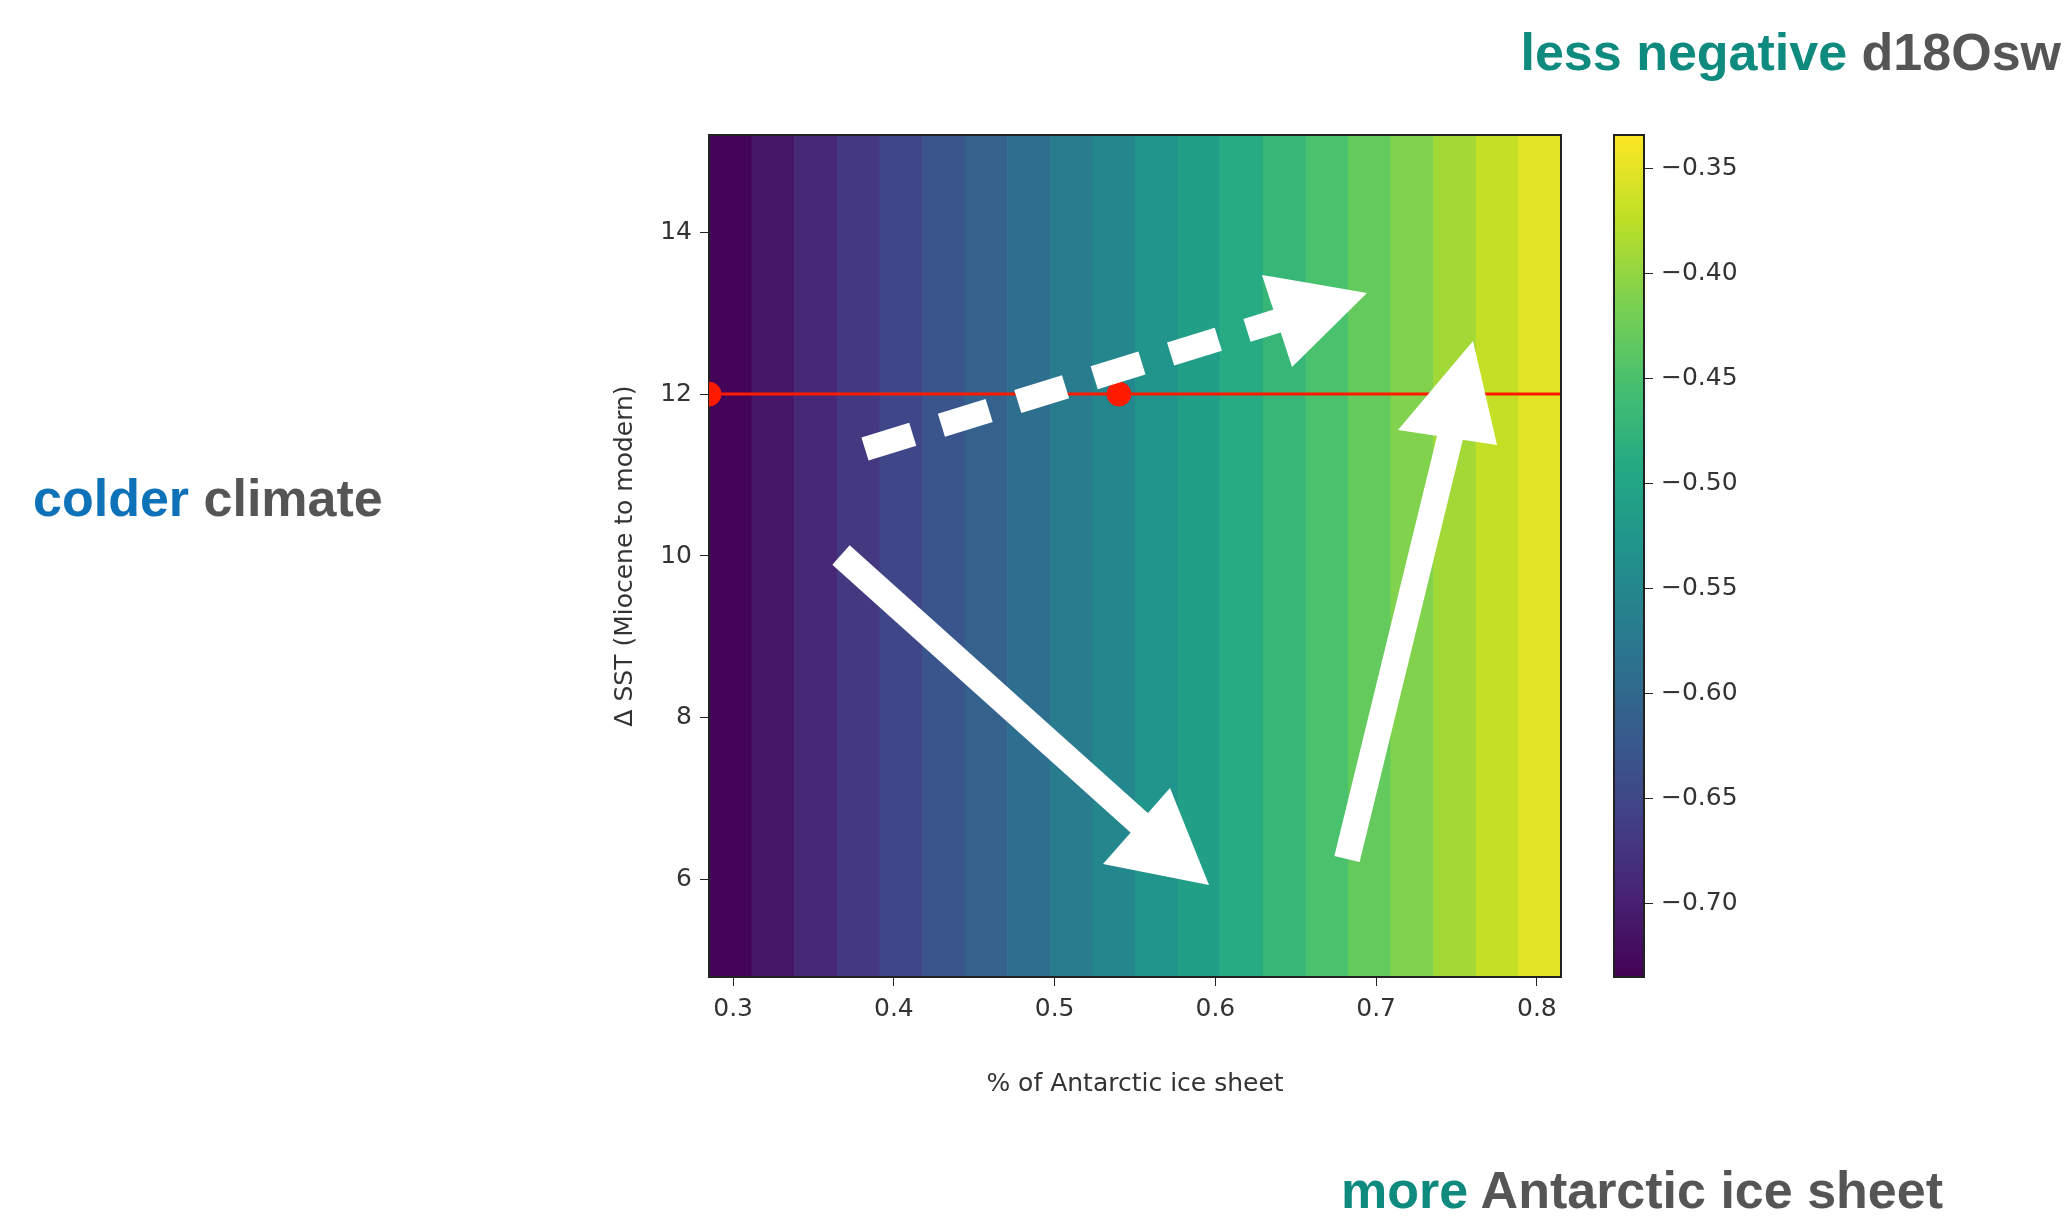  What do you see at coordinates (1699, 272) in the screenshot?
I see `color-bar-label: −0.40` at bounding box center [1699, 272].